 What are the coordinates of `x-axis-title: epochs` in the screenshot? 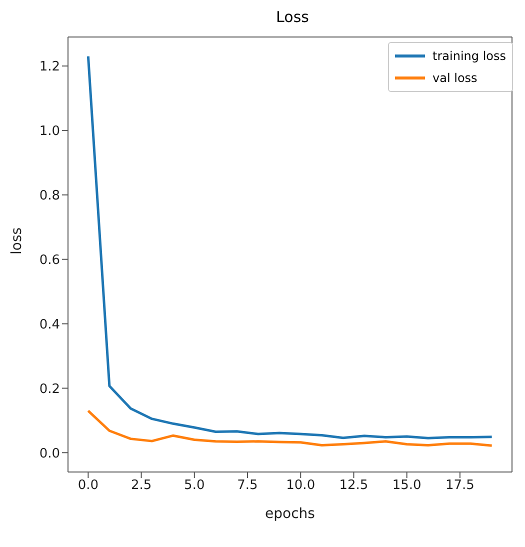 It's located at (290, 514).